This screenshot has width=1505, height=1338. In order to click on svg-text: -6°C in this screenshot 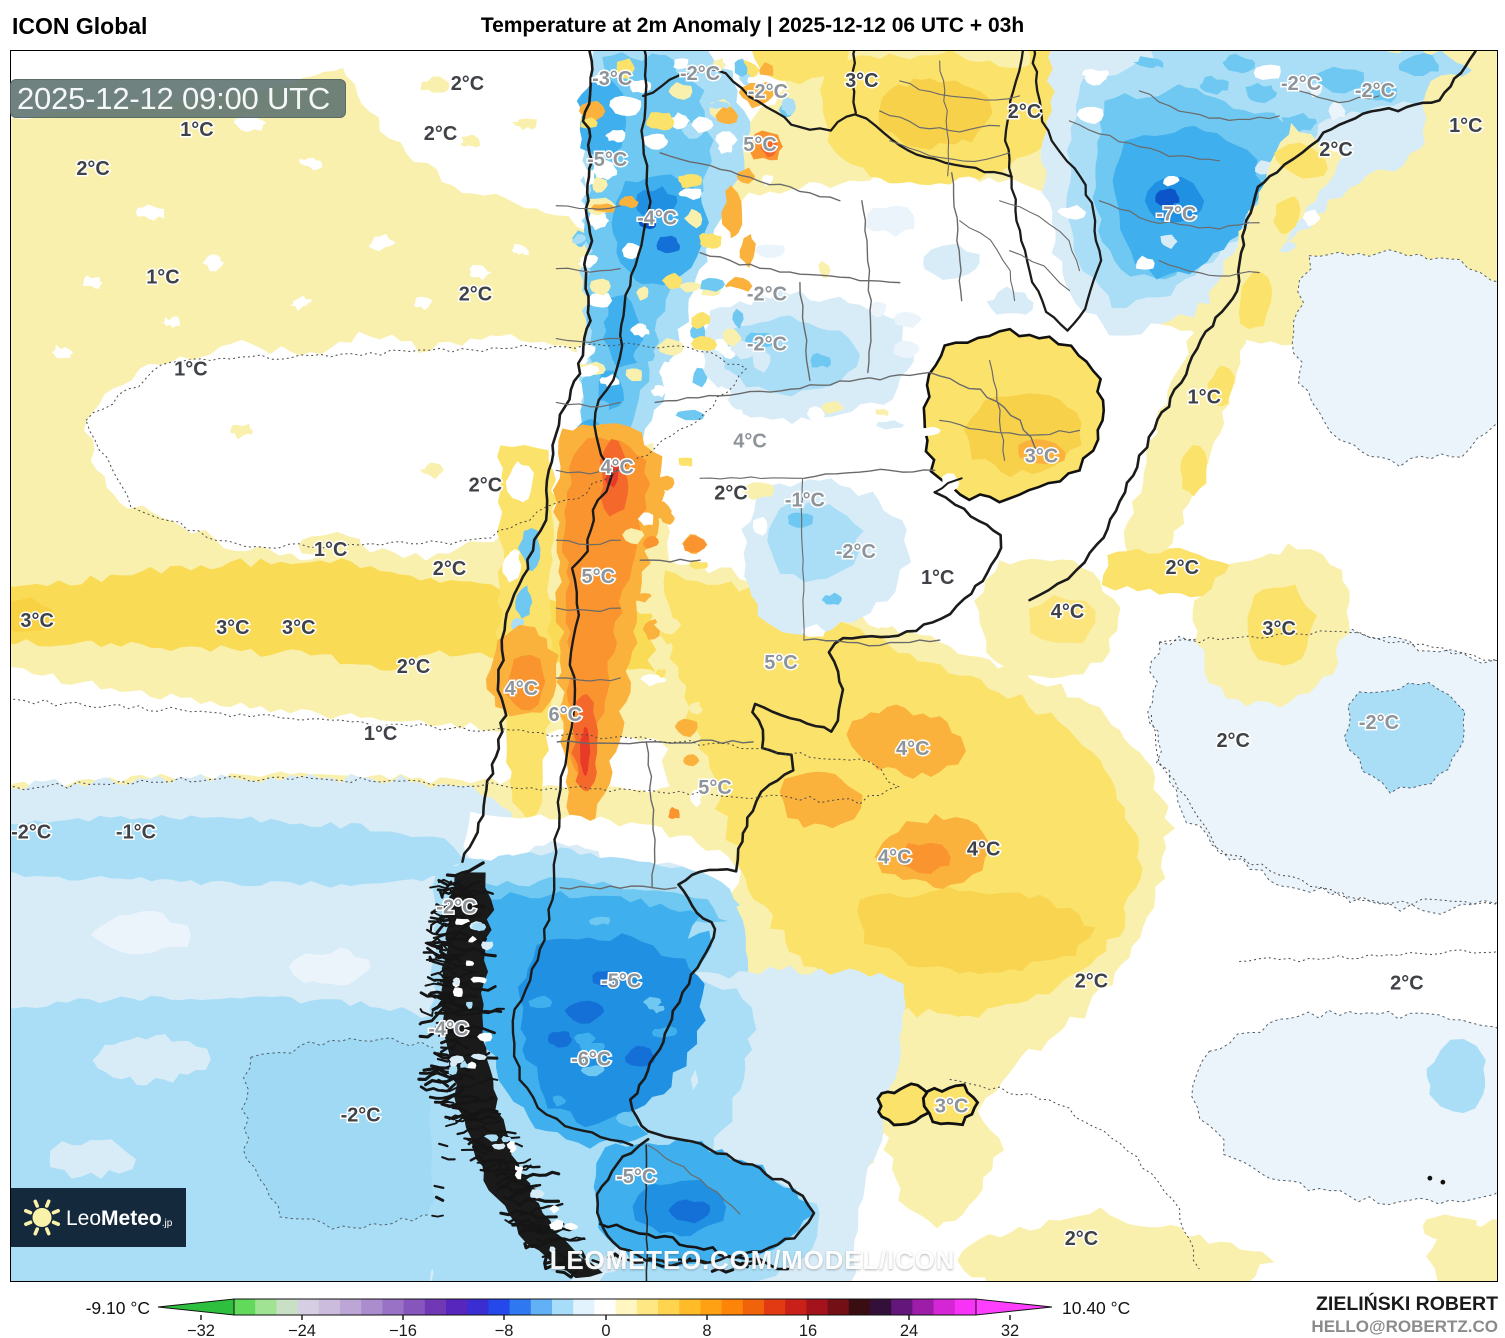, I will do `click(591, 1059)`.